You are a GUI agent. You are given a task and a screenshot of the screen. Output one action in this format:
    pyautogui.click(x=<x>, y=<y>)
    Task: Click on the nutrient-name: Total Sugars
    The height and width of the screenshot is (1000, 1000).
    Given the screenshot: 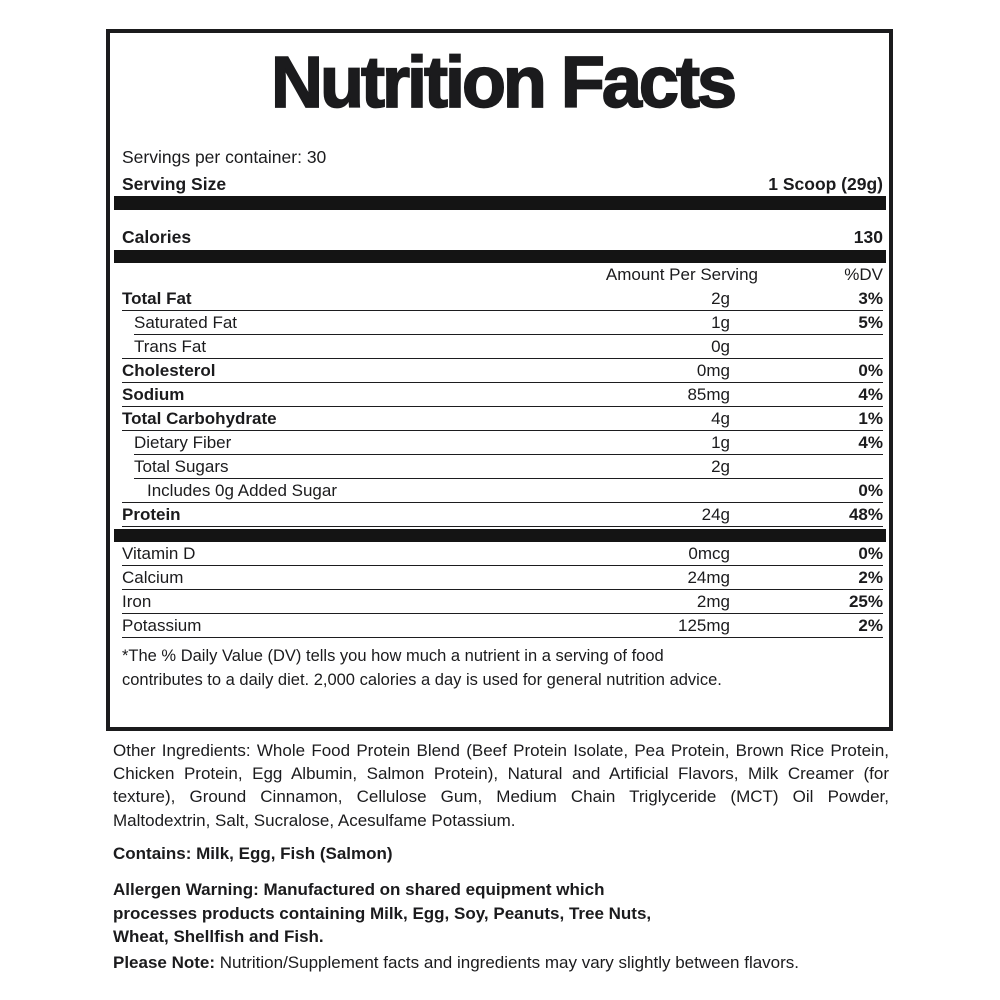 What is the action you would take?
    pyautogui.click(x=181, y=466)
    